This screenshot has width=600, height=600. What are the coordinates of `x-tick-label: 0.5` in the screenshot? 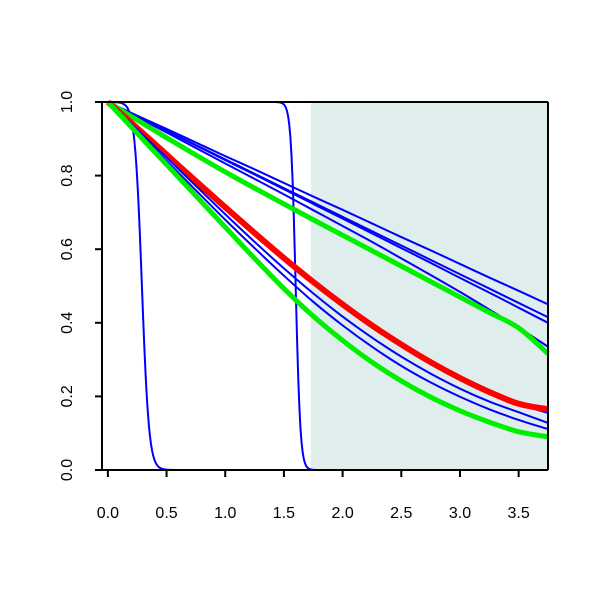 It's located at (166, 513).